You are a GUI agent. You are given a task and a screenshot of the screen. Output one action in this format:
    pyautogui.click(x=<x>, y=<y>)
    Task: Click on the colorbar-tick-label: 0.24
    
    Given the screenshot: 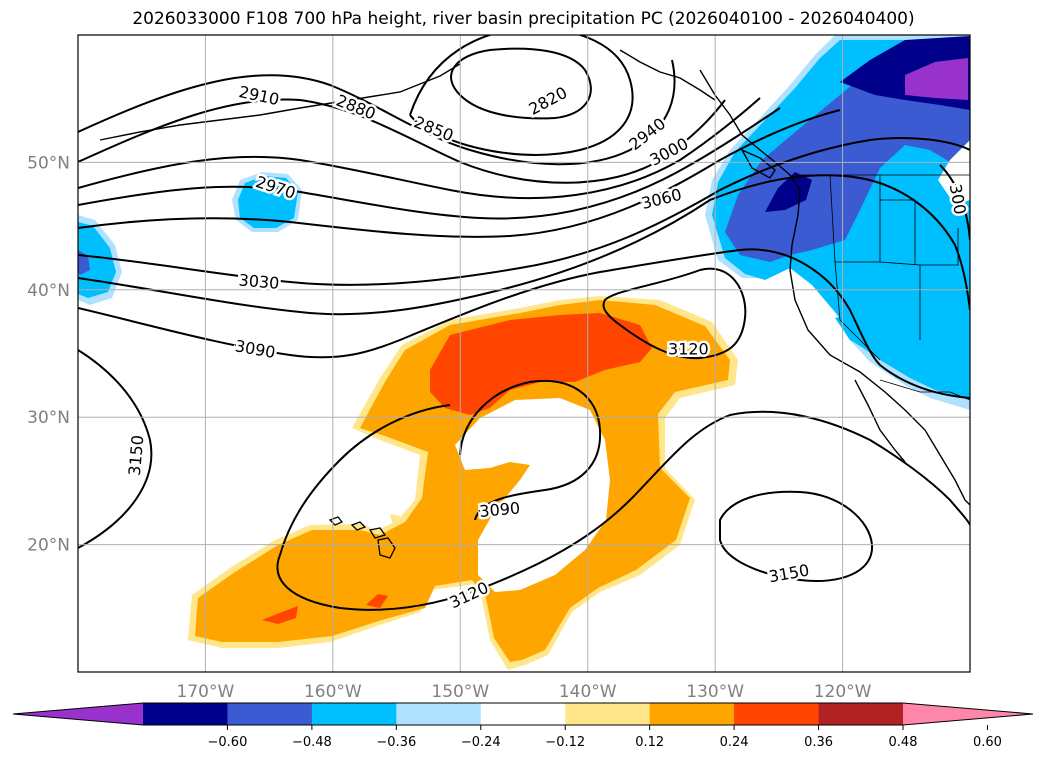 What is the action you would take?
    pyautogui.click(x=734, y=742)
    